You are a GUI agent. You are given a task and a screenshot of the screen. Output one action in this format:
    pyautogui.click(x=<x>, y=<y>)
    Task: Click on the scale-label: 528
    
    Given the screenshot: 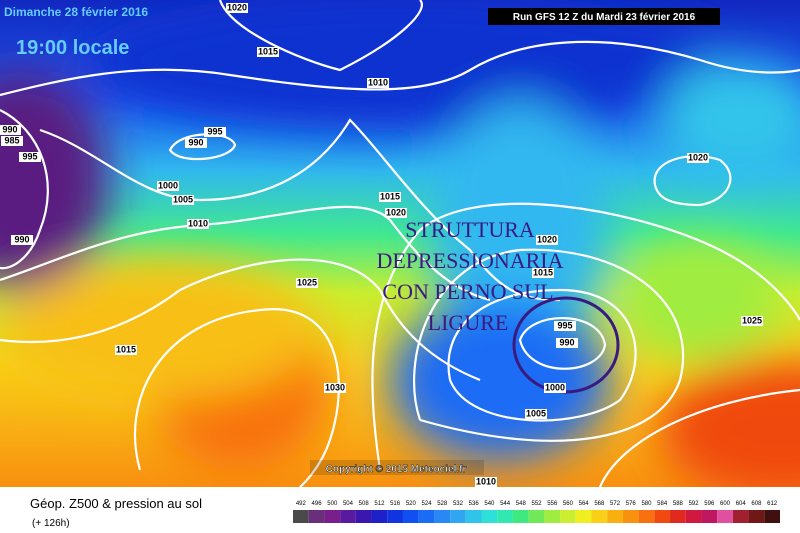 What is the action you would take?
    pyautogui.click(x=442, y=504)
    